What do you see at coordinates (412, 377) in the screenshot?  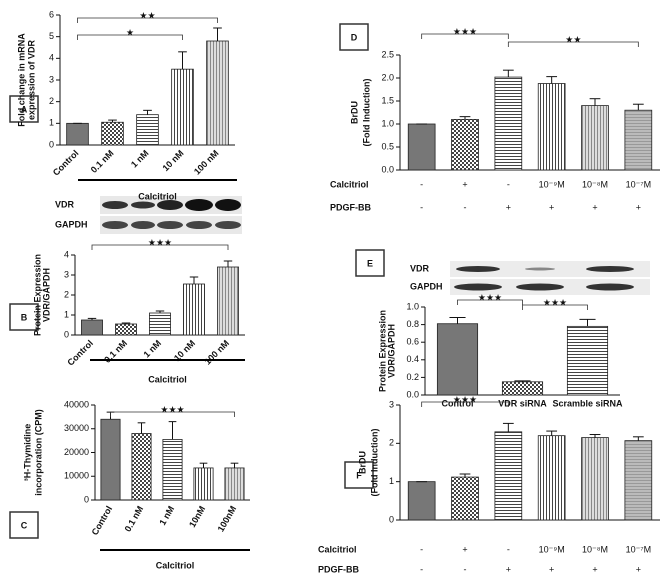 I see `y-tick-label: 0.2` at bounding box center [412, 377].